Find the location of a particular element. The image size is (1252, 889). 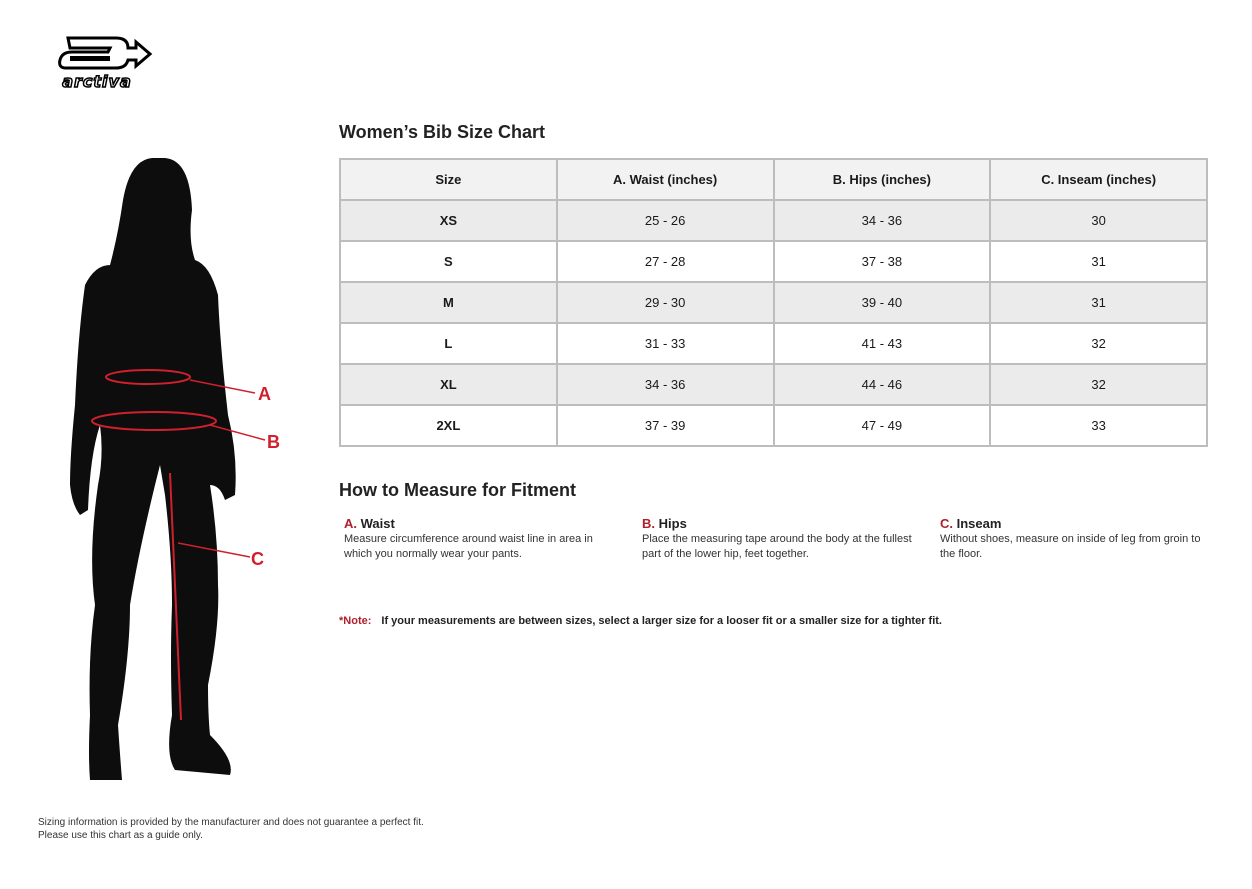

table-row: 2XL 37 - 39 47 - 49 33 is located at coordinates (773, 425).